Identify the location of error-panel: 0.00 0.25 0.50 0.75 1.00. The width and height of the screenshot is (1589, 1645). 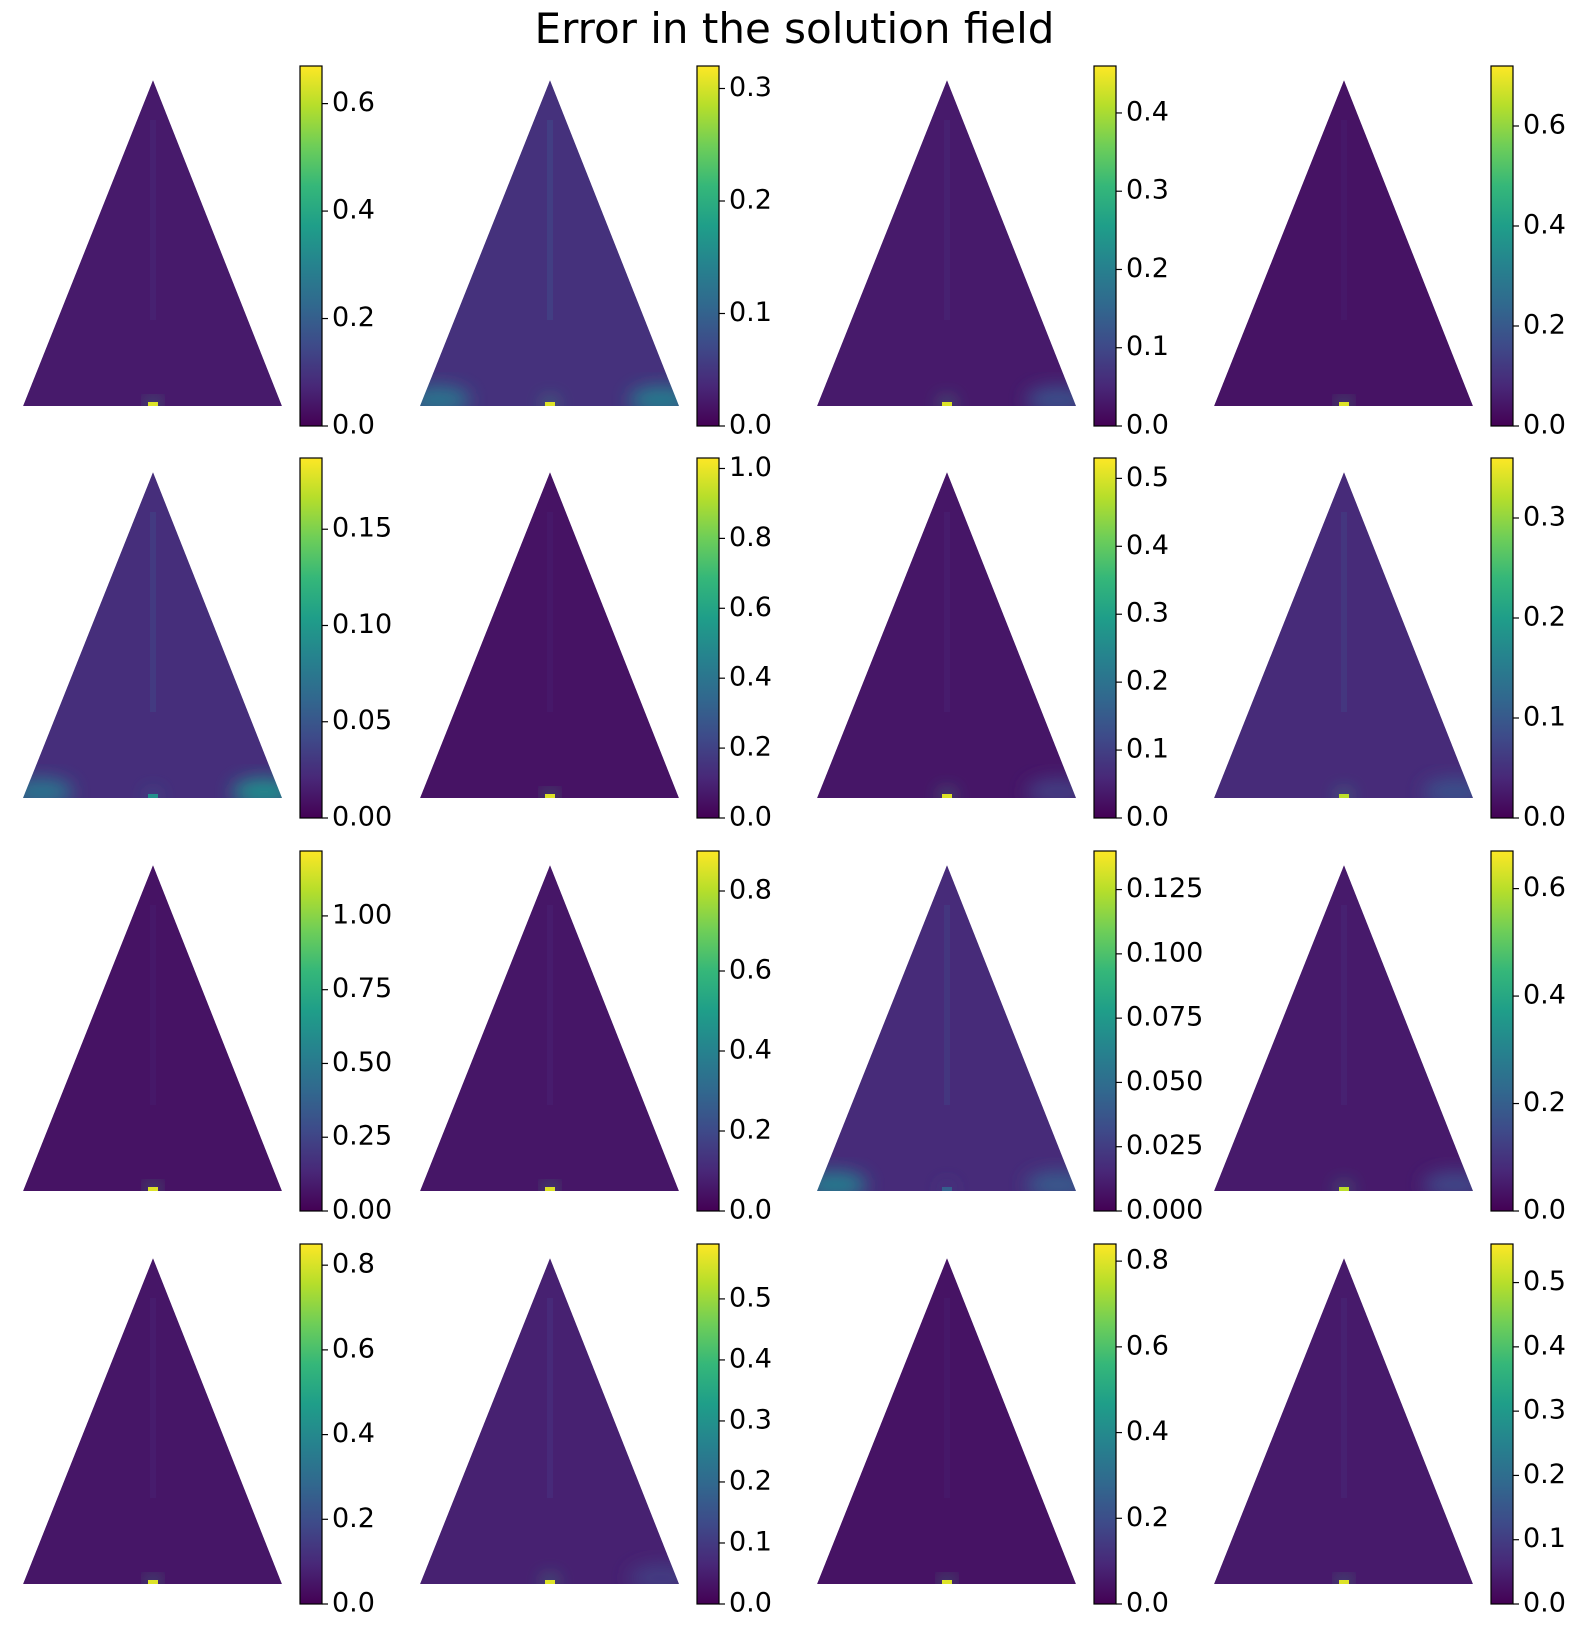
(198, 1043).